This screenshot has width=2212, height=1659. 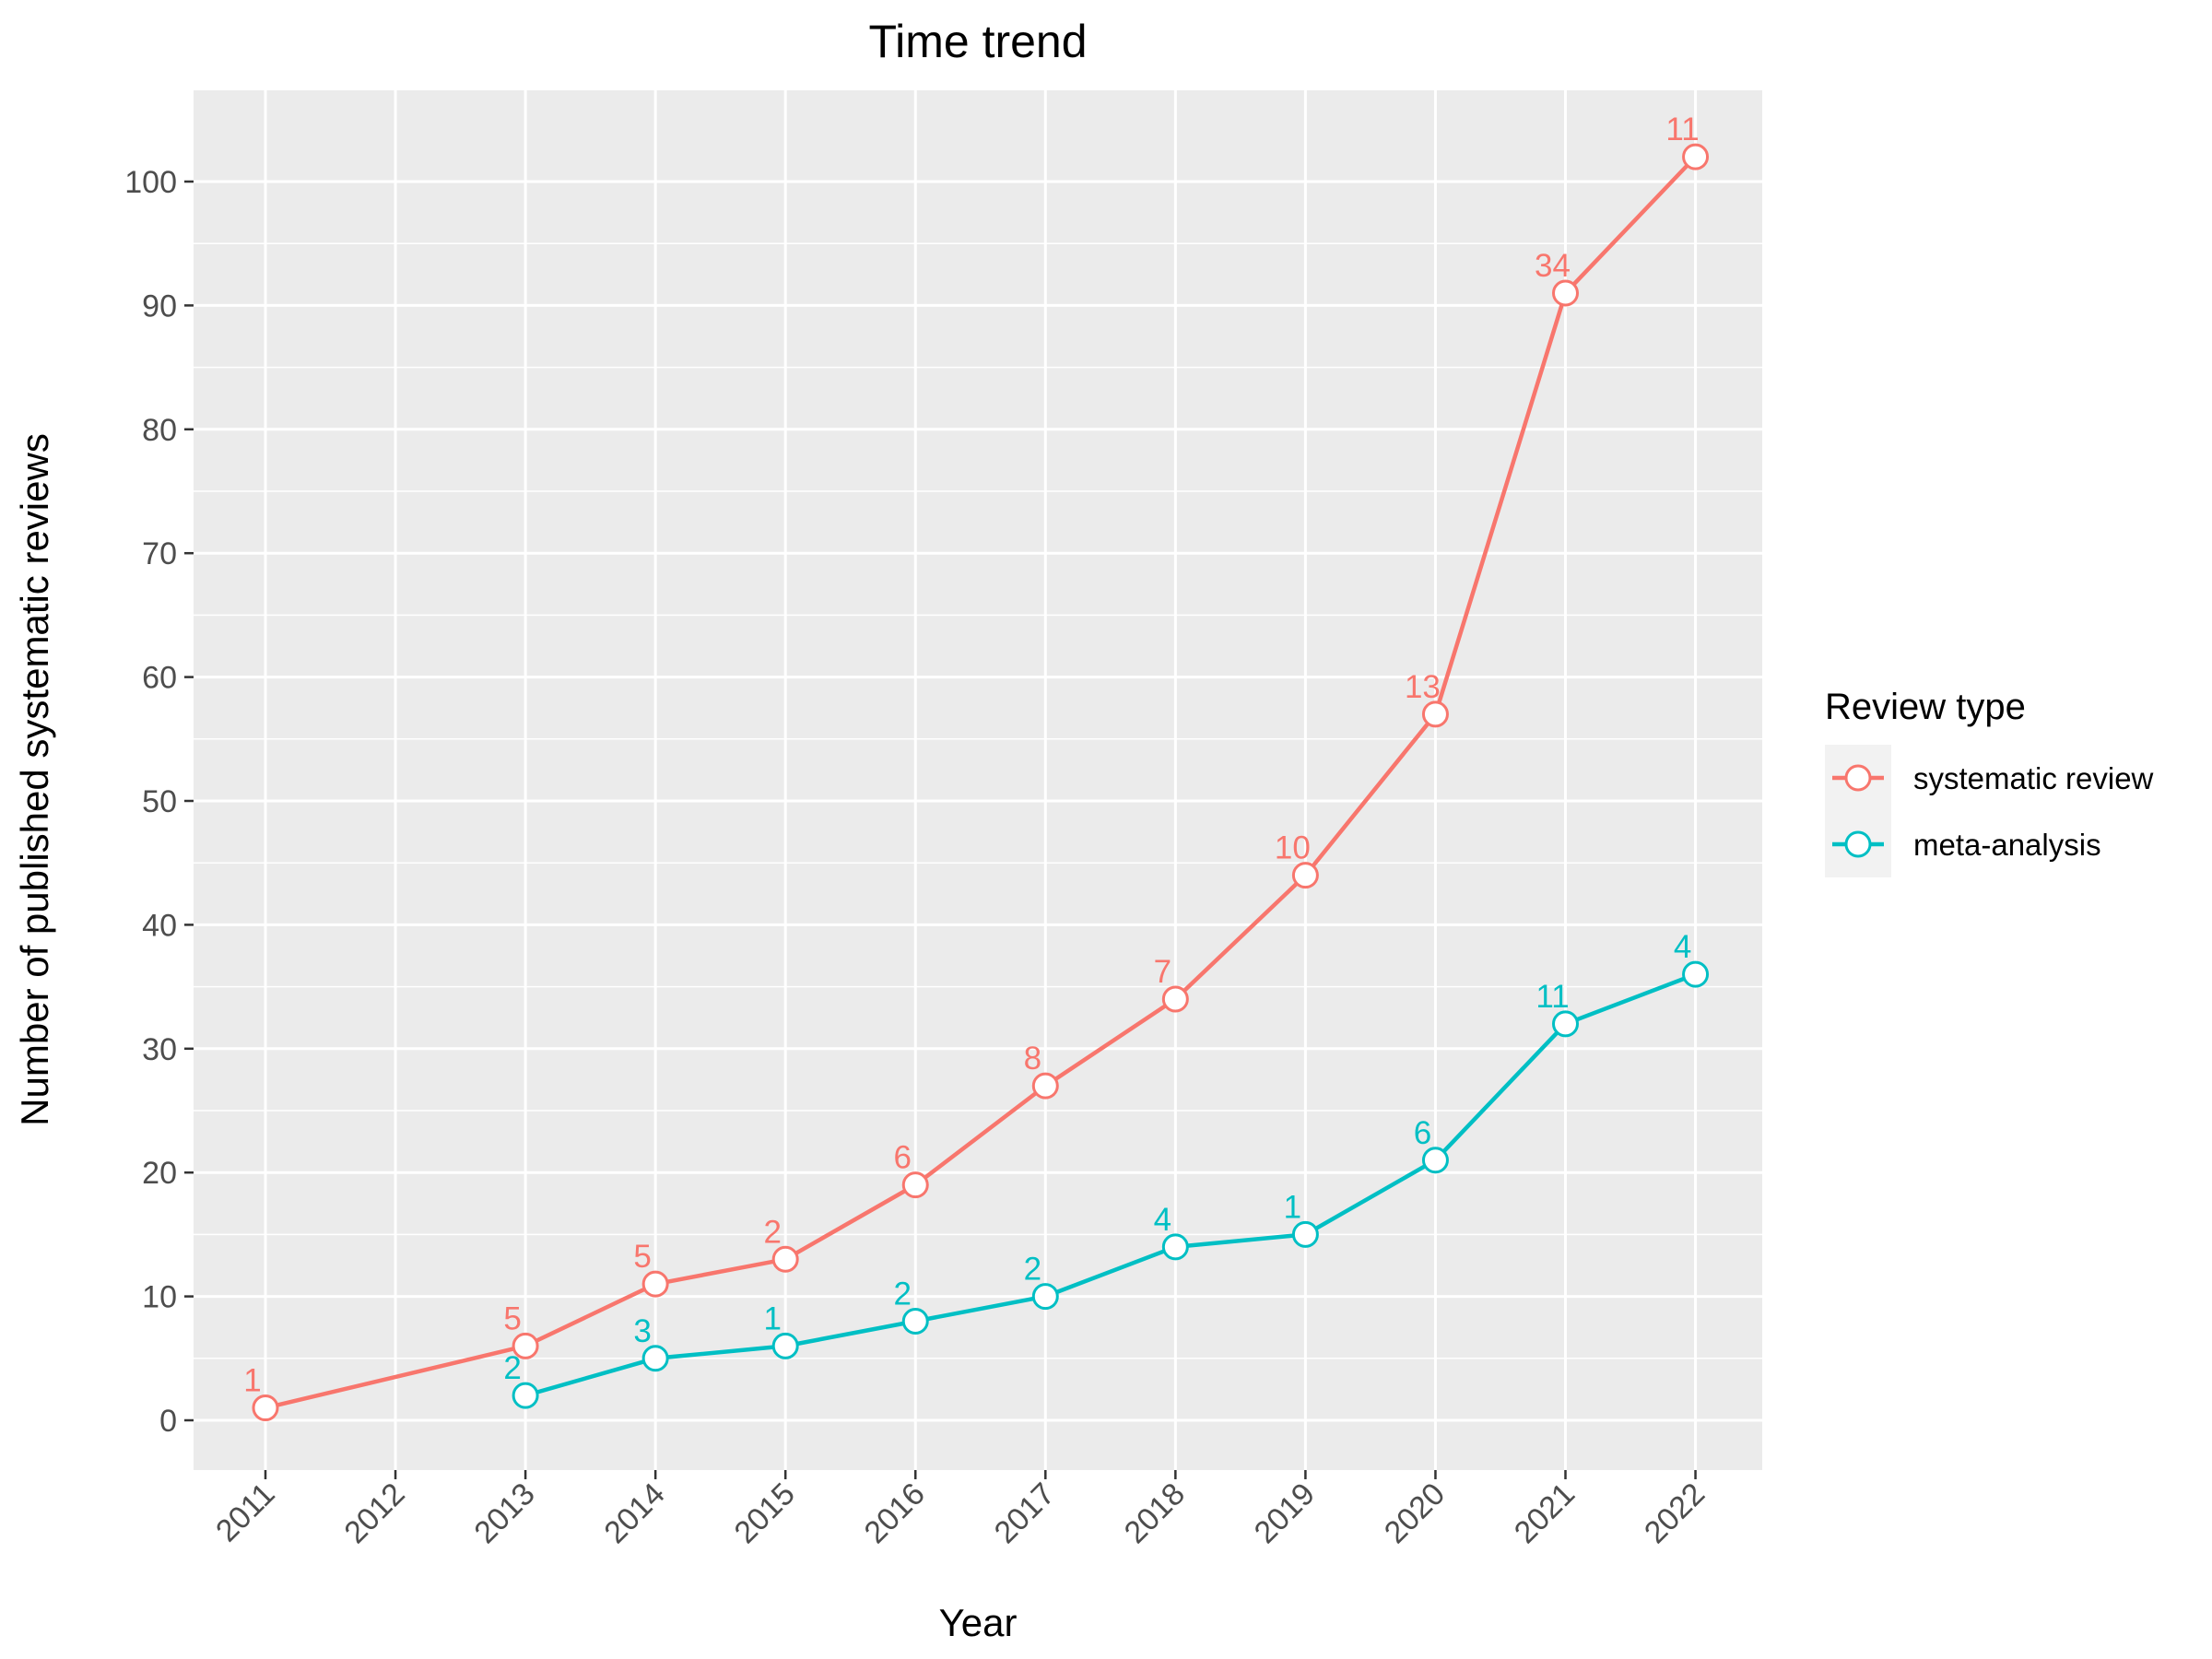 I want to click on y-tick-label: 40, so click(x=159, y=925).